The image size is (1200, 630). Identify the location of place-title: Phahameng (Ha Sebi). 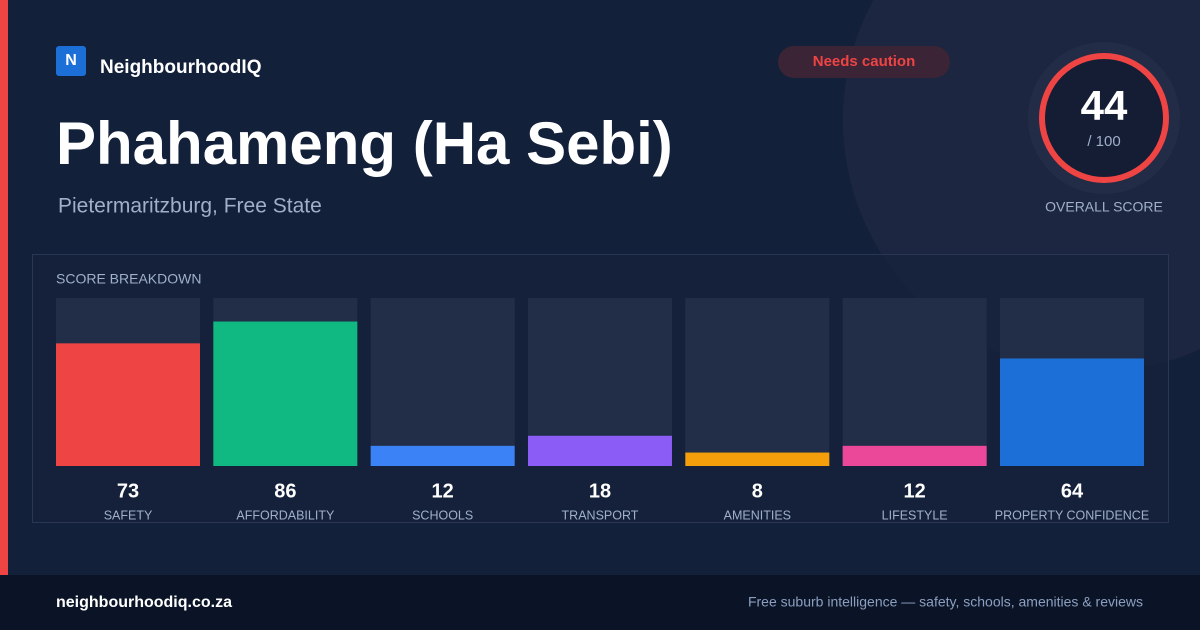
(364, 143).